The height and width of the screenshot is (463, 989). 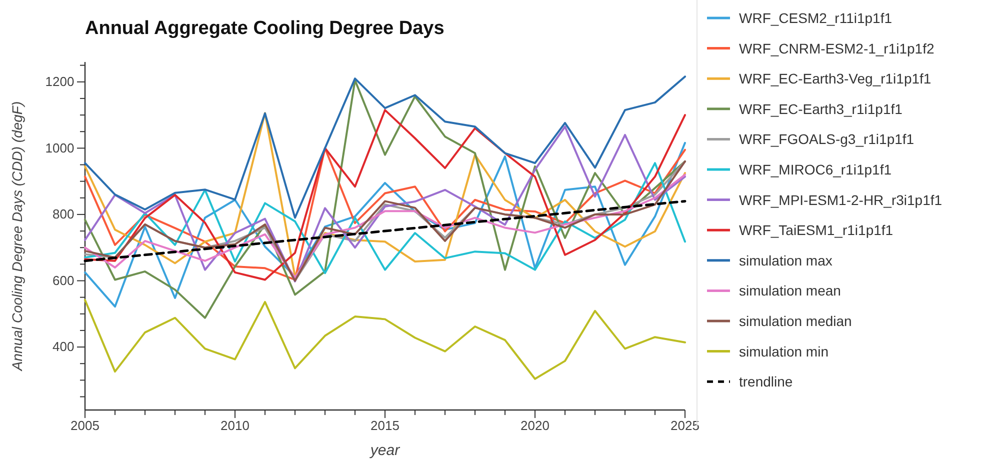 I want to click on x-tick-label: 2015, so click(x=385, y=425).